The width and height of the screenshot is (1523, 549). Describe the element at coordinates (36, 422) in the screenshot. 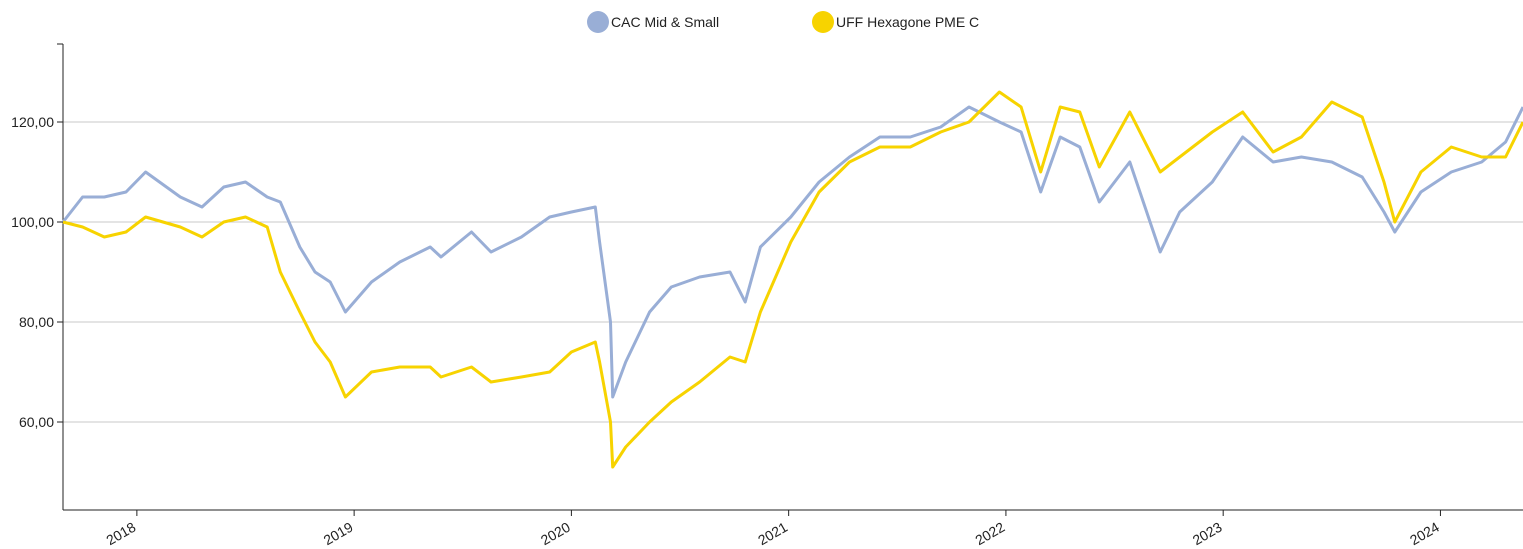

I see `y-tick-label: 60,00` at that location.